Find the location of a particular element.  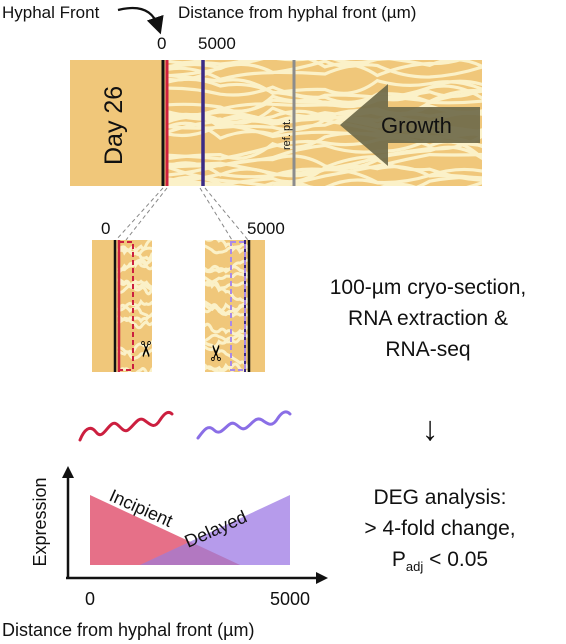

distance-header-label: Distance from hyphal front (µm) is located at coordinates (297, 12).